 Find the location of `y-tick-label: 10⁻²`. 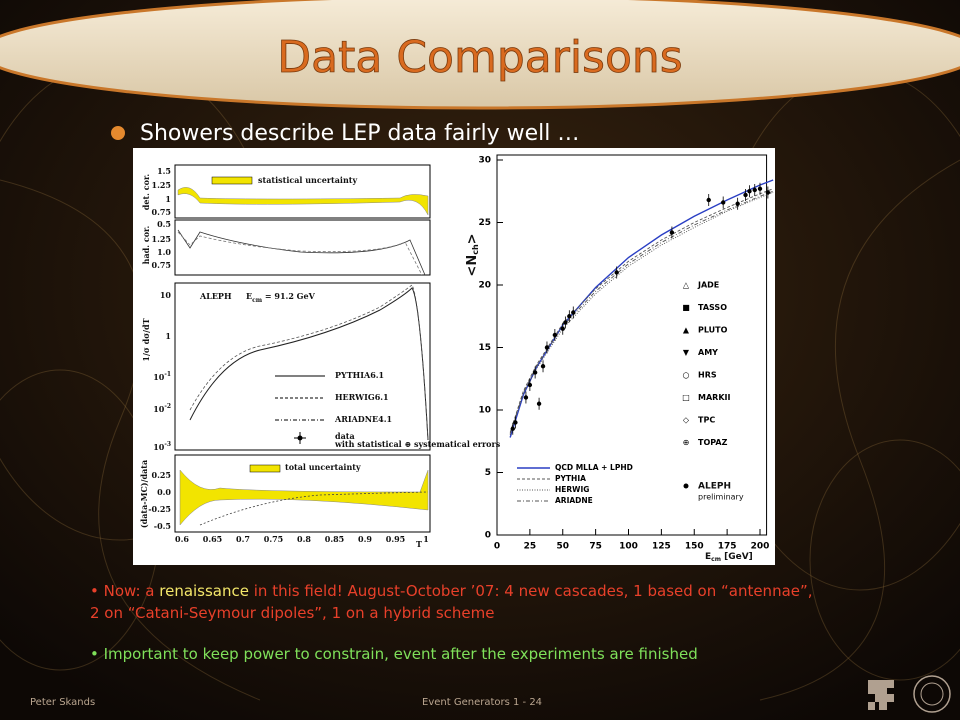

y-tick-label: 10⁻² is located at coordinates (162, 409).